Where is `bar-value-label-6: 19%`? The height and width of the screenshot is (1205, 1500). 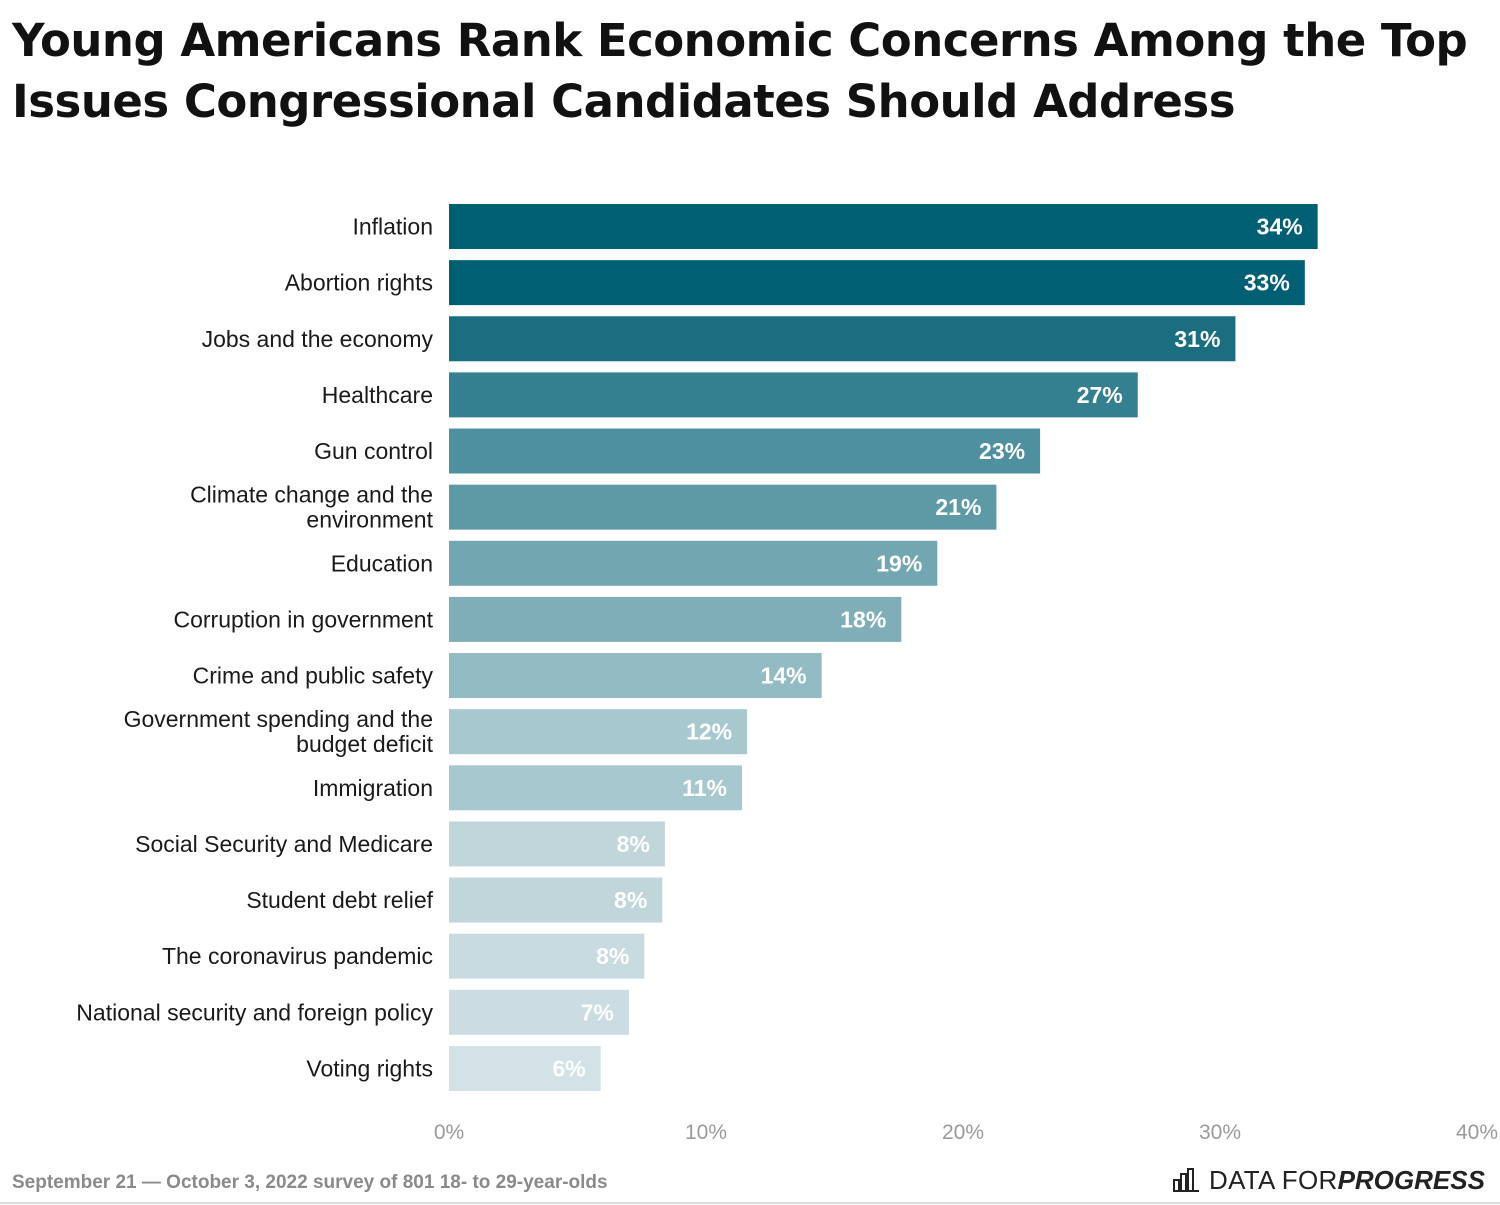 bar-value-label-6: 19% is located at coordinates (899, 563).